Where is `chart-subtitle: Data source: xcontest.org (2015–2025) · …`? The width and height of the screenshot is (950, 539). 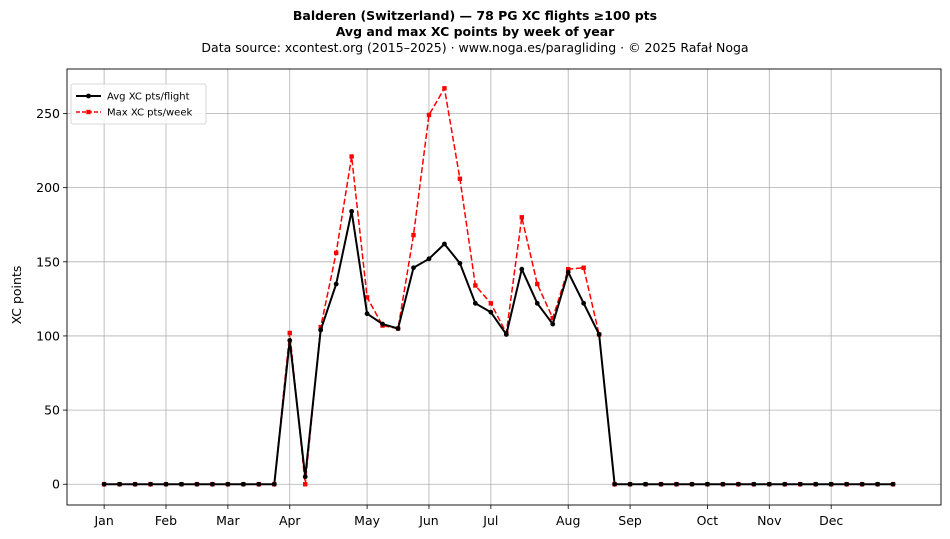
chart-subtitle: Data source: xcontest.org (2015–2025) · … is located at coordinates (475, 47).